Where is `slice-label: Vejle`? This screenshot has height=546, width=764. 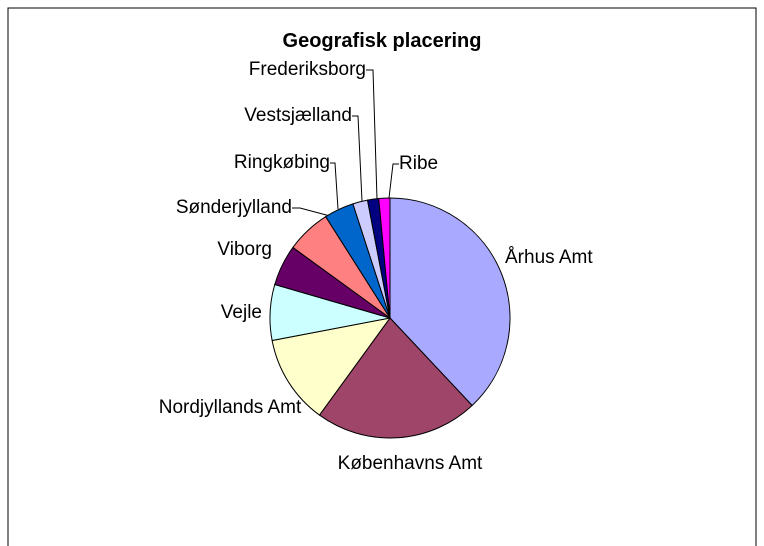 slice-label: Vejle is located at coordinates (241, 312).